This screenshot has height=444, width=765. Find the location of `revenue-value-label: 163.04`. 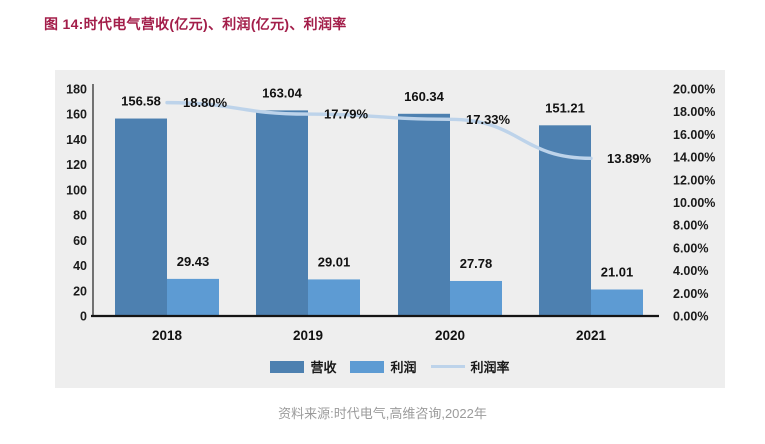

revenue-value-label: 163.04 is located at coordinates (282, 92).